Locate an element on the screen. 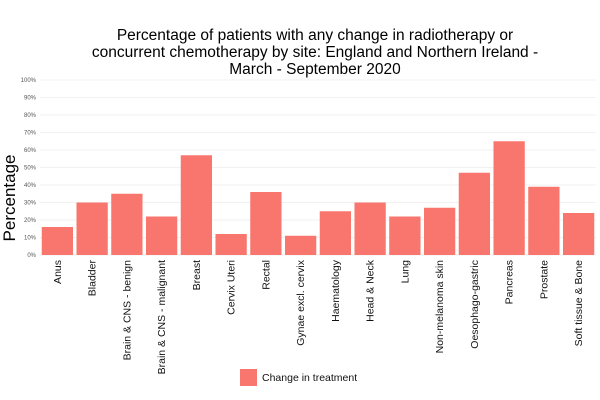 The height and width of the screenshot is (400, 600). x-tick-label: Rectal is located at coordinates (266, 275).